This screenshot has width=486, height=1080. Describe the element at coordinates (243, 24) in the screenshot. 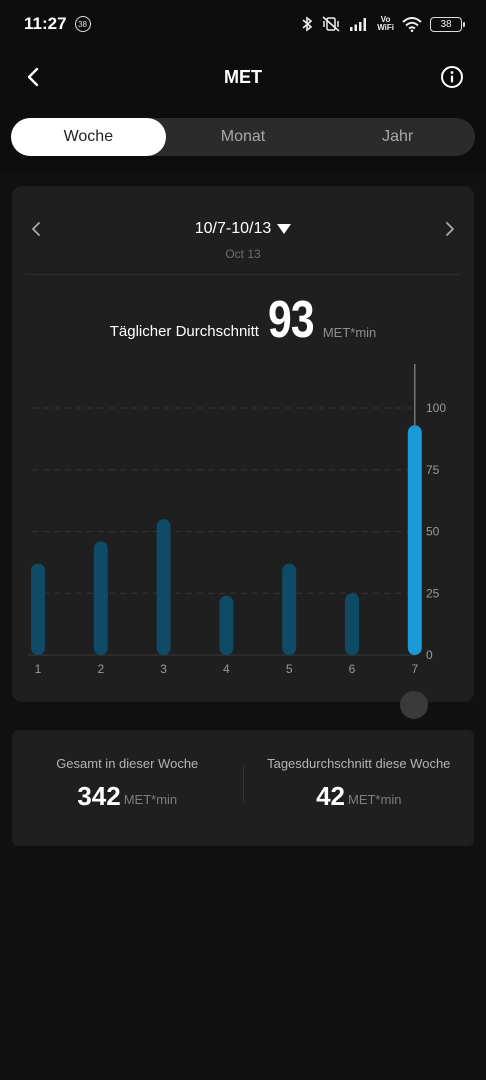

I see `status-bar: 11:27 38 Vo WiFi 38` at that location.